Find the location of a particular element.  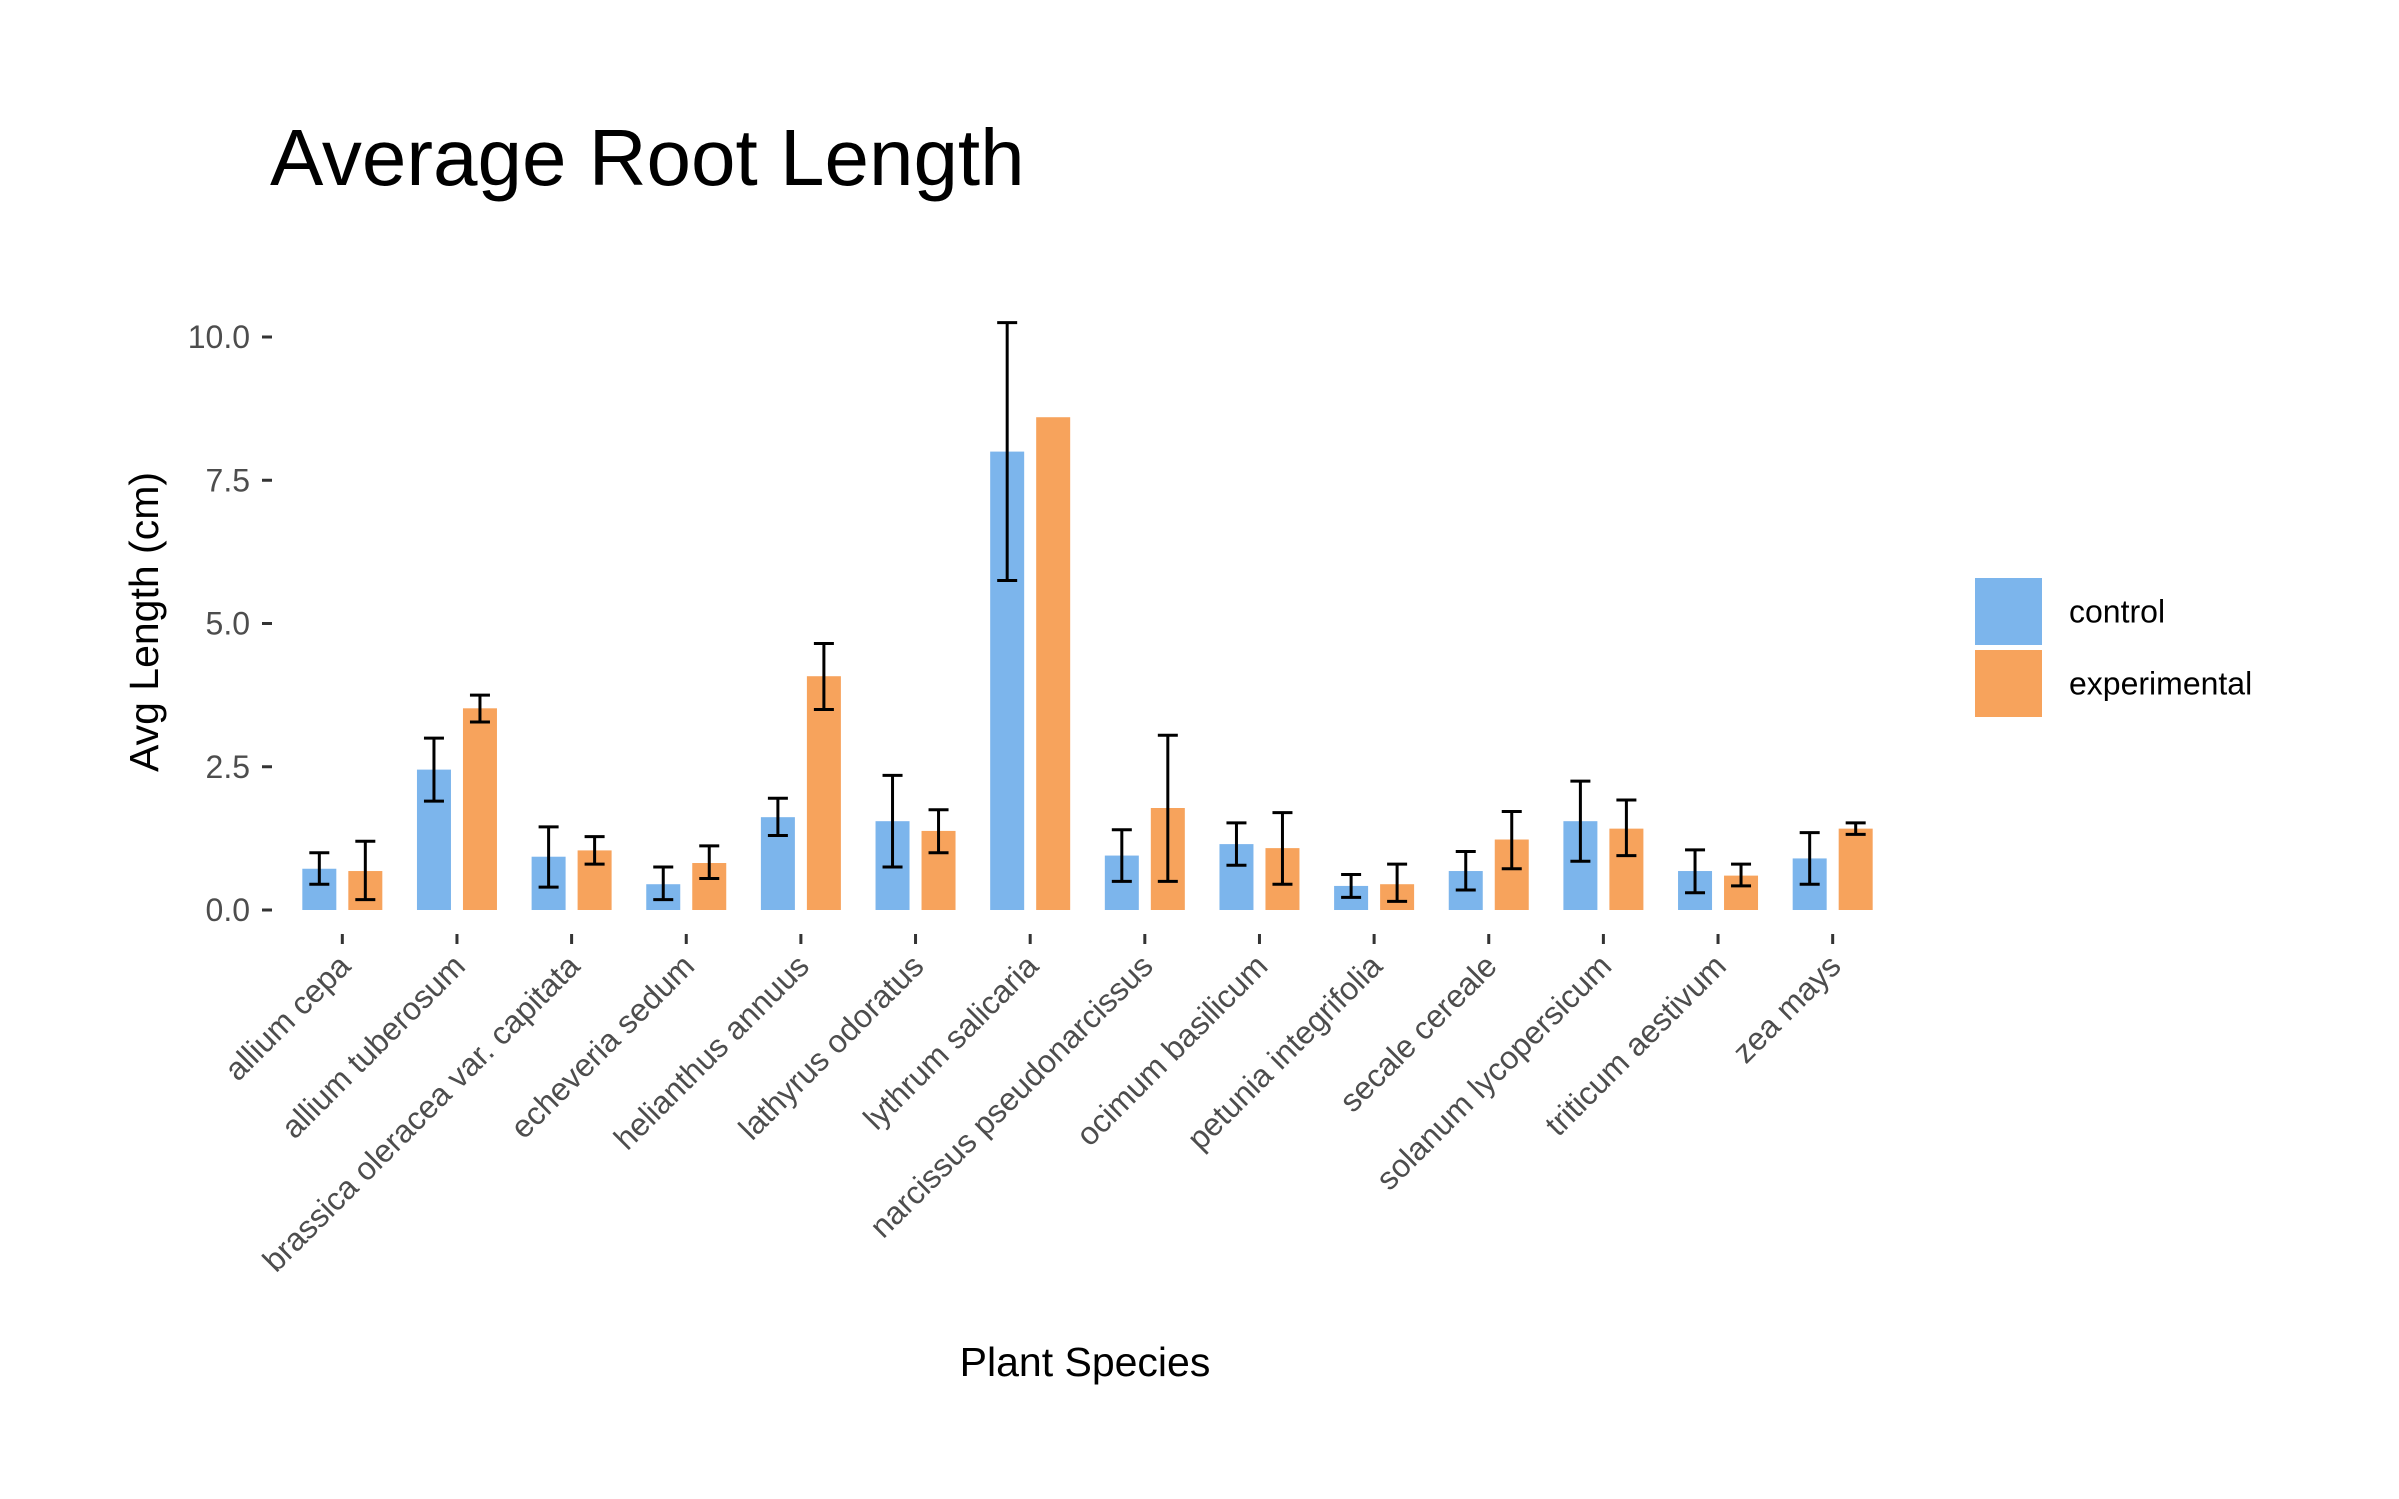

legend-label: control is located at coordinates (2117, 612).